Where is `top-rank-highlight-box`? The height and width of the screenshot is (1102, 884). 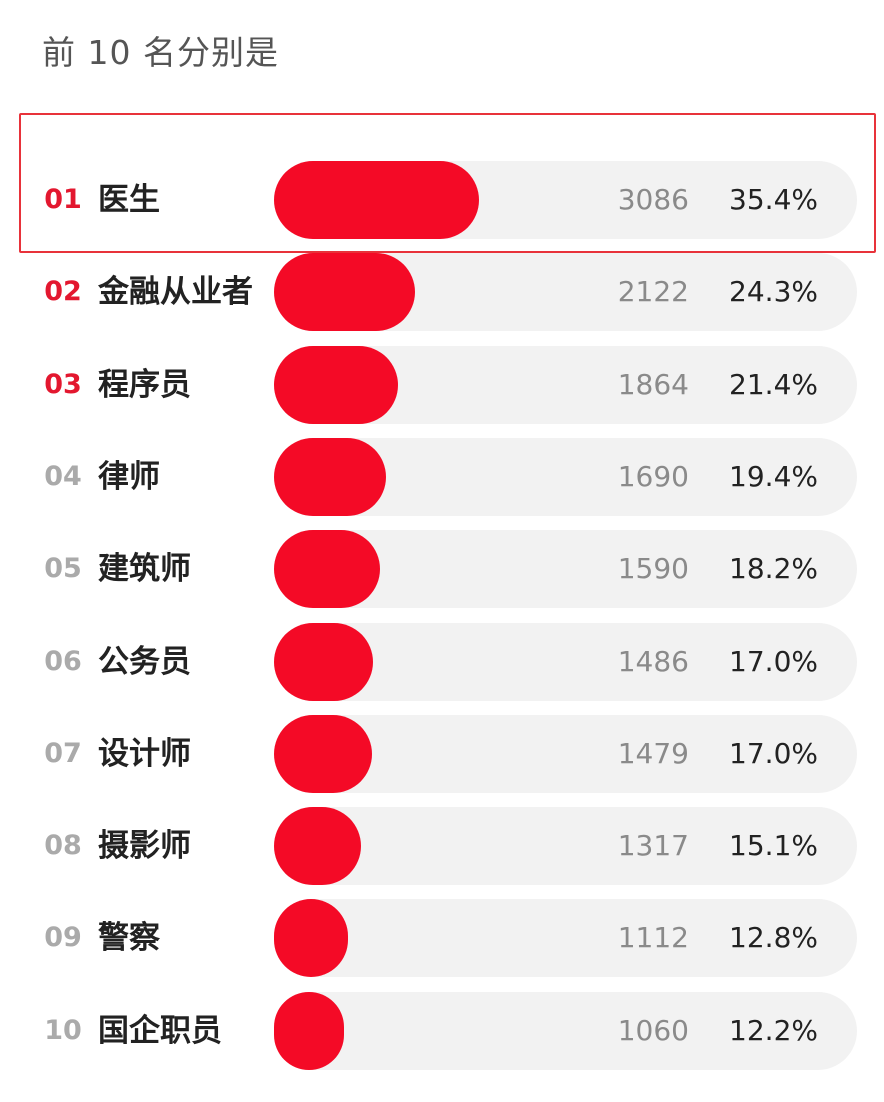
top-rank-highlight-box is located at coordinates (447, 183).